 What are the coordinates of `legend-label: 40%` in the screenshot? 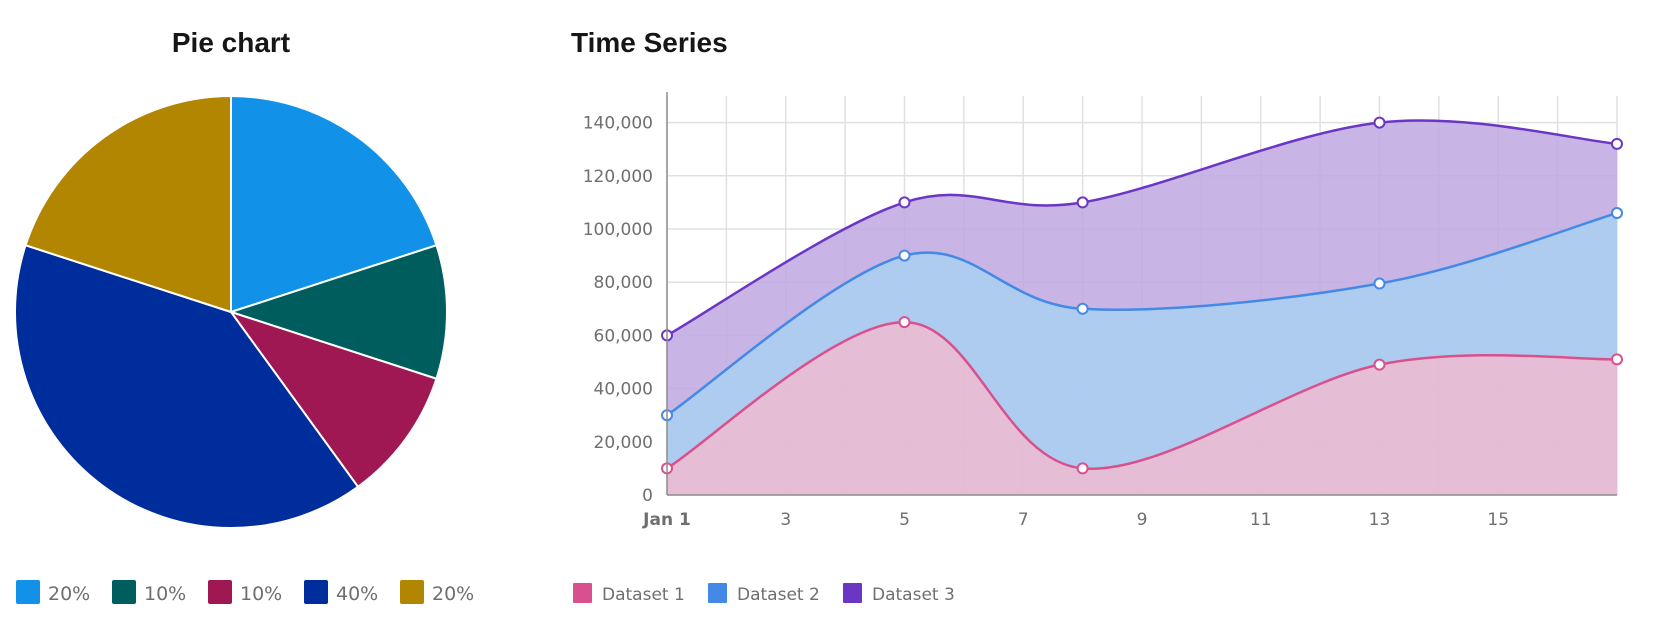 It's located at (357, 594).